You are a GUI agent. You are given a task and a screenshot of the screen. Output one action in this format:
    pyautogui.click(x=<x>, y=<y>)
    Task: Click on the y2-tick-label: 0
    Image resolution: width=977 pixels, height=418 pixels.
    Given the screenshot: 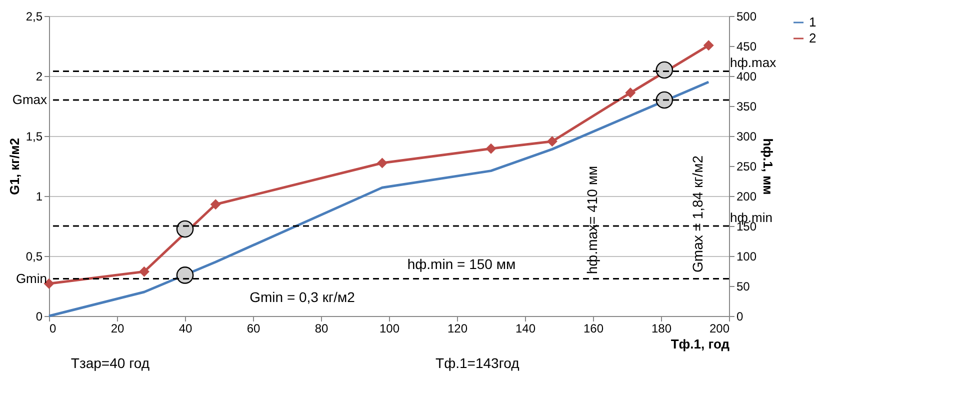 What is the action you would take?
    pyautogui.click(x=740, y=317)
    